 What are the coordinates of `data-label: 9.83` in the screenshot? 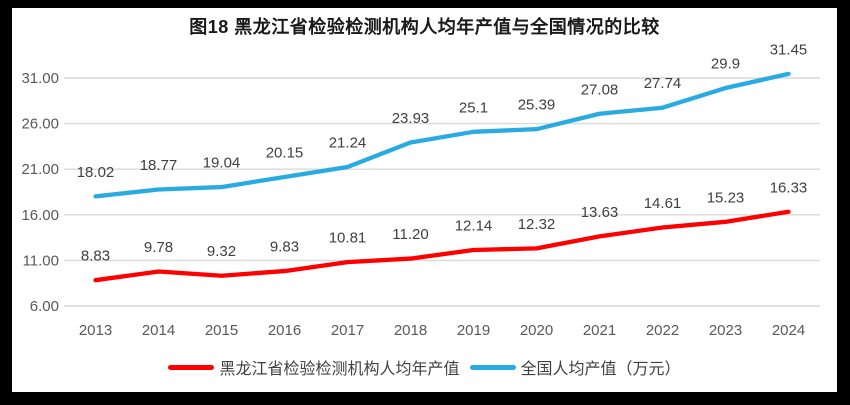 It's located at (284, 247).